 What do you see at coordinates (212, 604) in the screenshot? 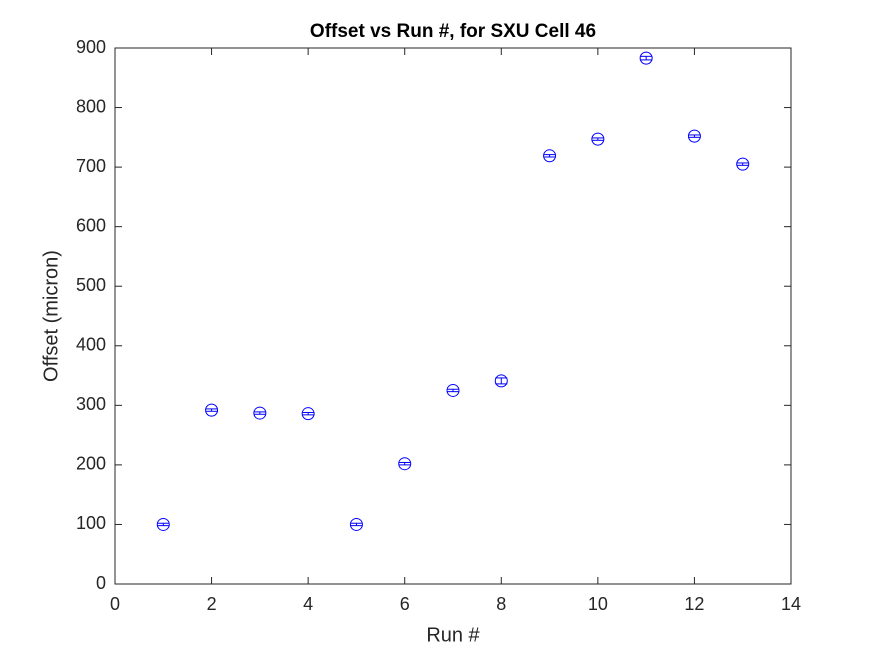
I see `x-tick-label: 2` at bounding box center [212, 604].